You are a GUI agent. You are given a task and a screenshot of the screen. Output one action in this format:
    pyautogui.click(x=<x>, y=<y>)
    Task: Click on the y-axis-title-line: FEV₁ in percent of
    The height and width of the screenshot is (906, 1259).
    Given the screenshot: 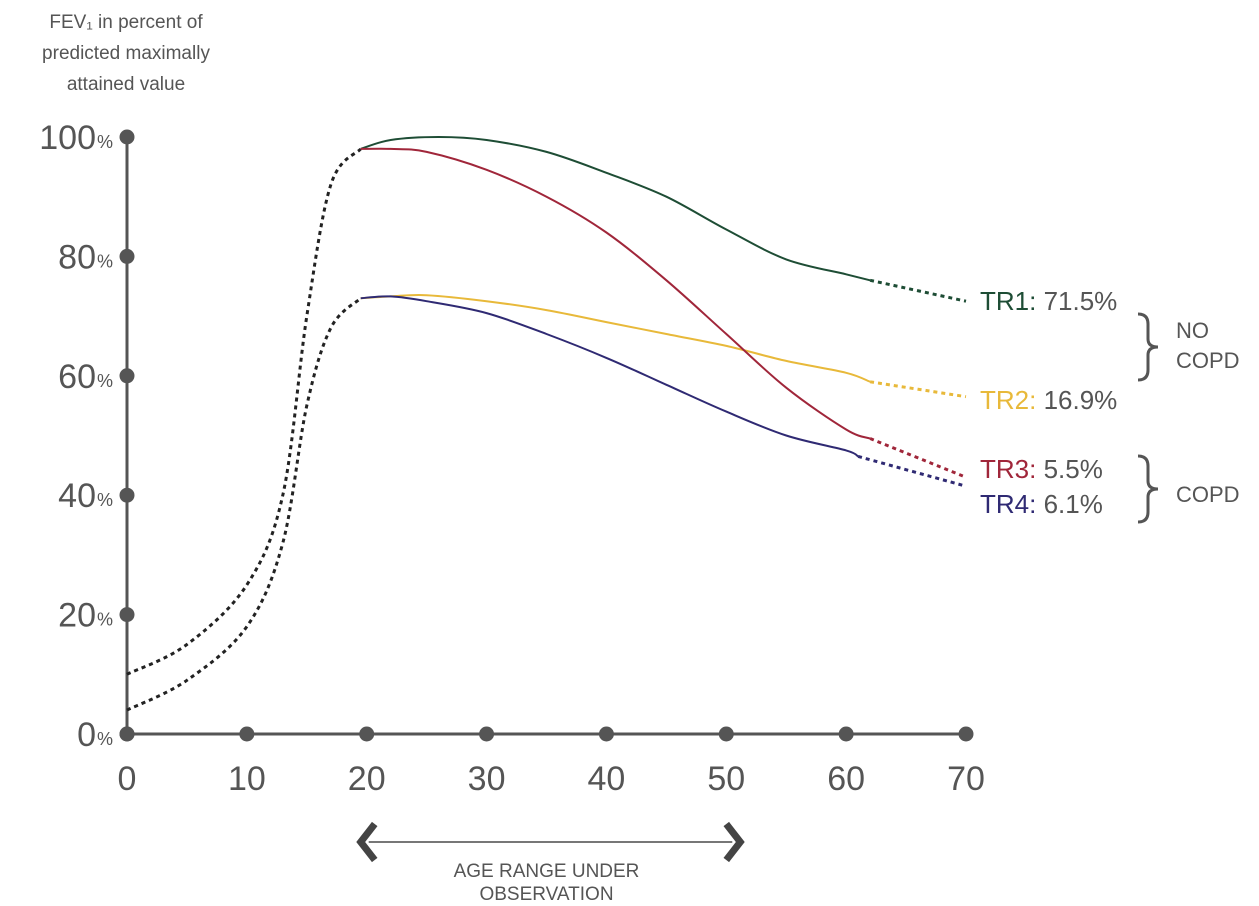 What is the action you would take?
    pyautogui.click(x=126, y=22)
    